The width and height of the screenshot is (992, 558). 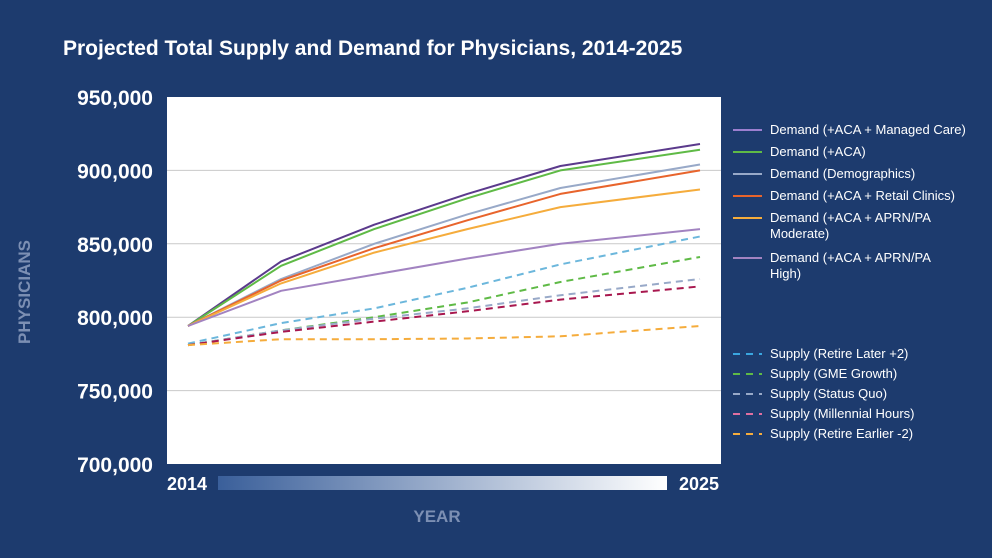 I want to click on legend-label: Demand (Demographics), so click(x=842, y=173).